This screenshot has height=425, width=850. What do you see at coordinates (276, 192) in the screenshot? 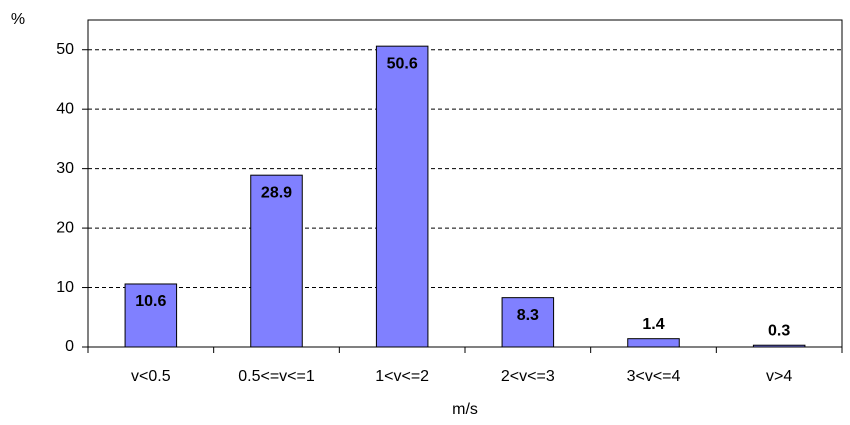
I see `value-label: 28.9` at bounding box center [276, 192].